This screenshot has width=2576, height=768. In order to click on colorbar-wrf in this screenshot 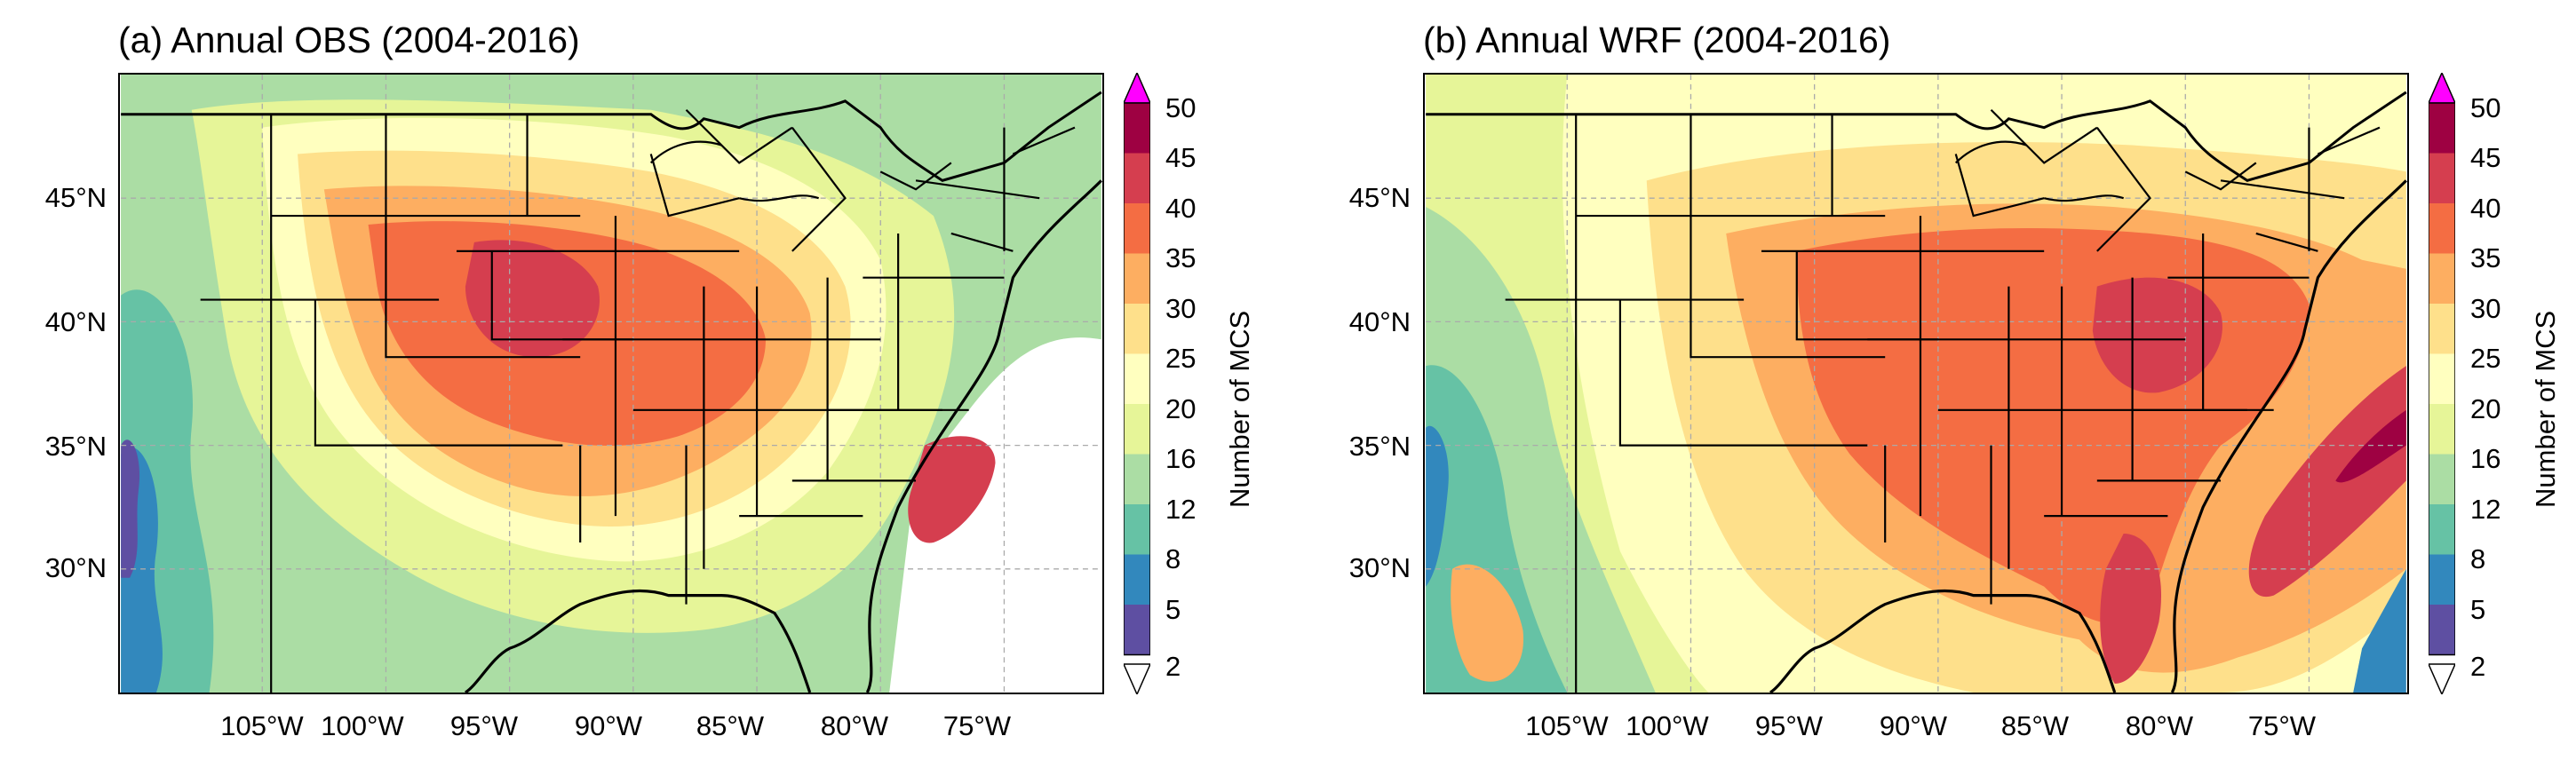, I will do `click(2442, 383)`.